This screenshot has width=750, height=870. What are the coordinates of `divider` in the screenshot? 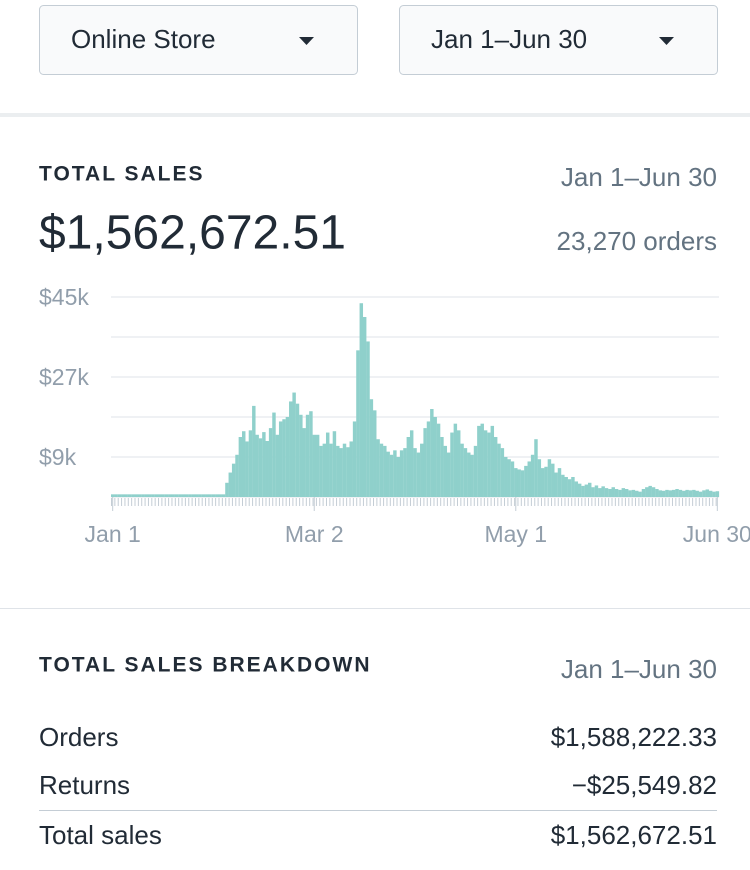 It's located at (378, 810).